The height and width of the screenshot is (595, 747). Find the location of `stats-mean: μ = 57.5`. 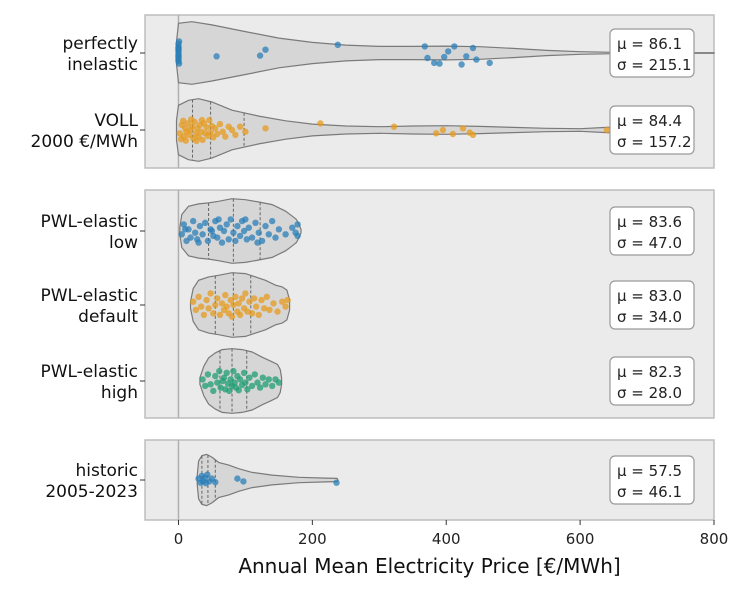

stats-mean: μ = 57.5 is located at coordinates (649, 471).